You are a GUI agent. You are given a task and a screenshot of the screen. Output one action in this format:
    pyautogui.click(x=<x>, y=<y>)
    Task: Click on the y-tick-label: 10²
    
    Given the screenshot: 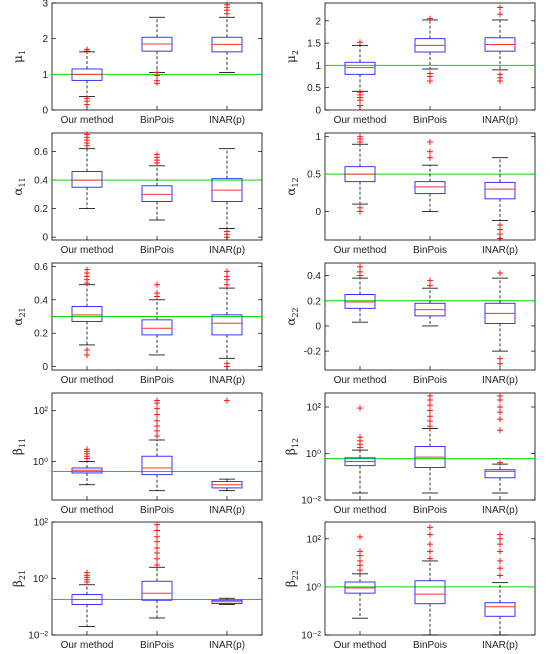 What is the action you would take?
    pyautogui.click(x=41, y=411)
    